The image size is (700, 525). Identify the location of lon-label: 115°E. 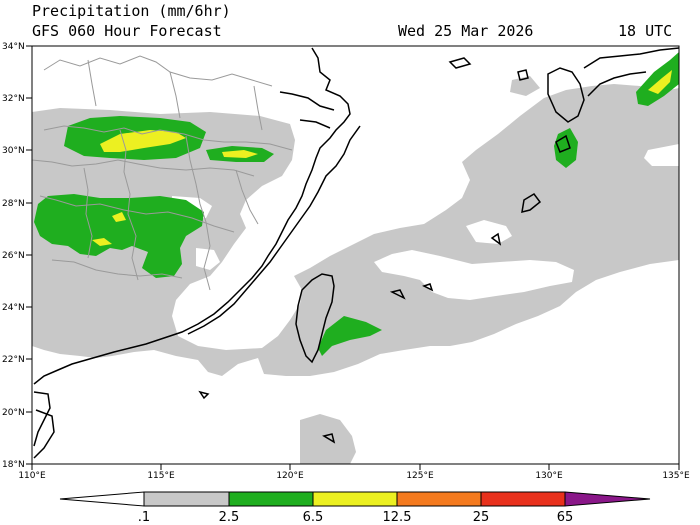
(161, 476).